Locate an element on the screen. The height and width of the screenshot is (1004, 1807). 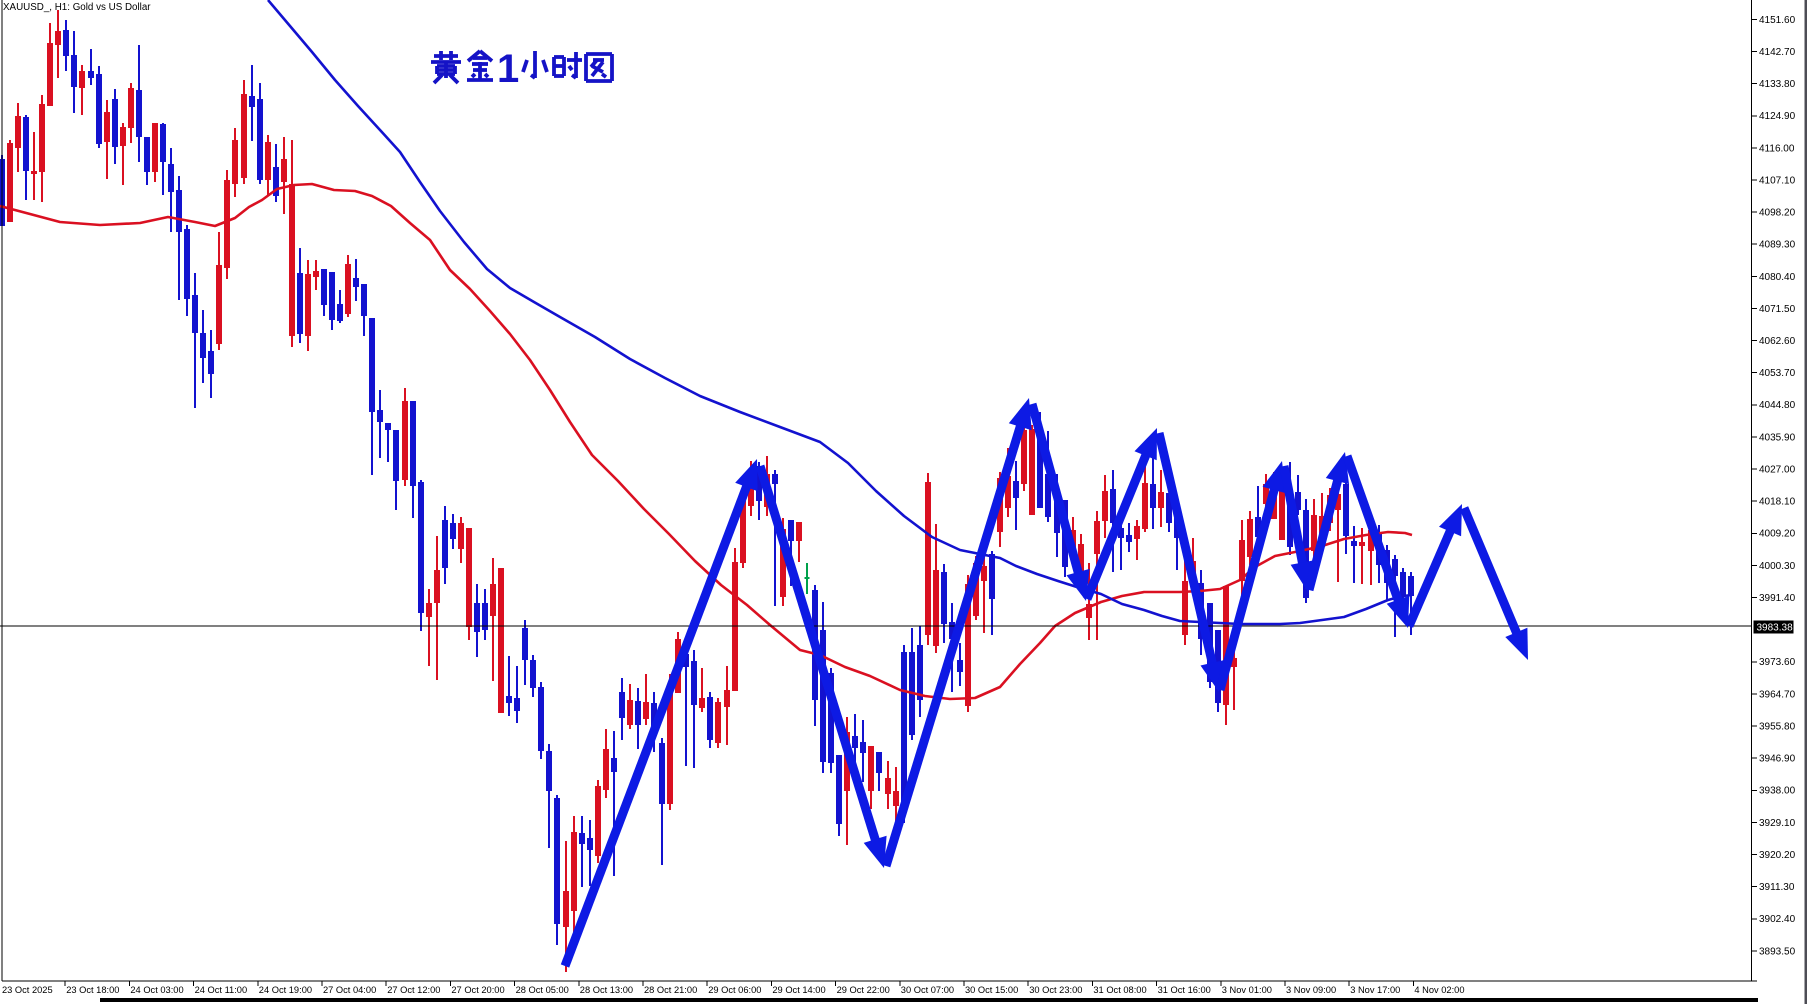
svg-text: 28 Oct 05:00 is located at coordinates (542, 990).